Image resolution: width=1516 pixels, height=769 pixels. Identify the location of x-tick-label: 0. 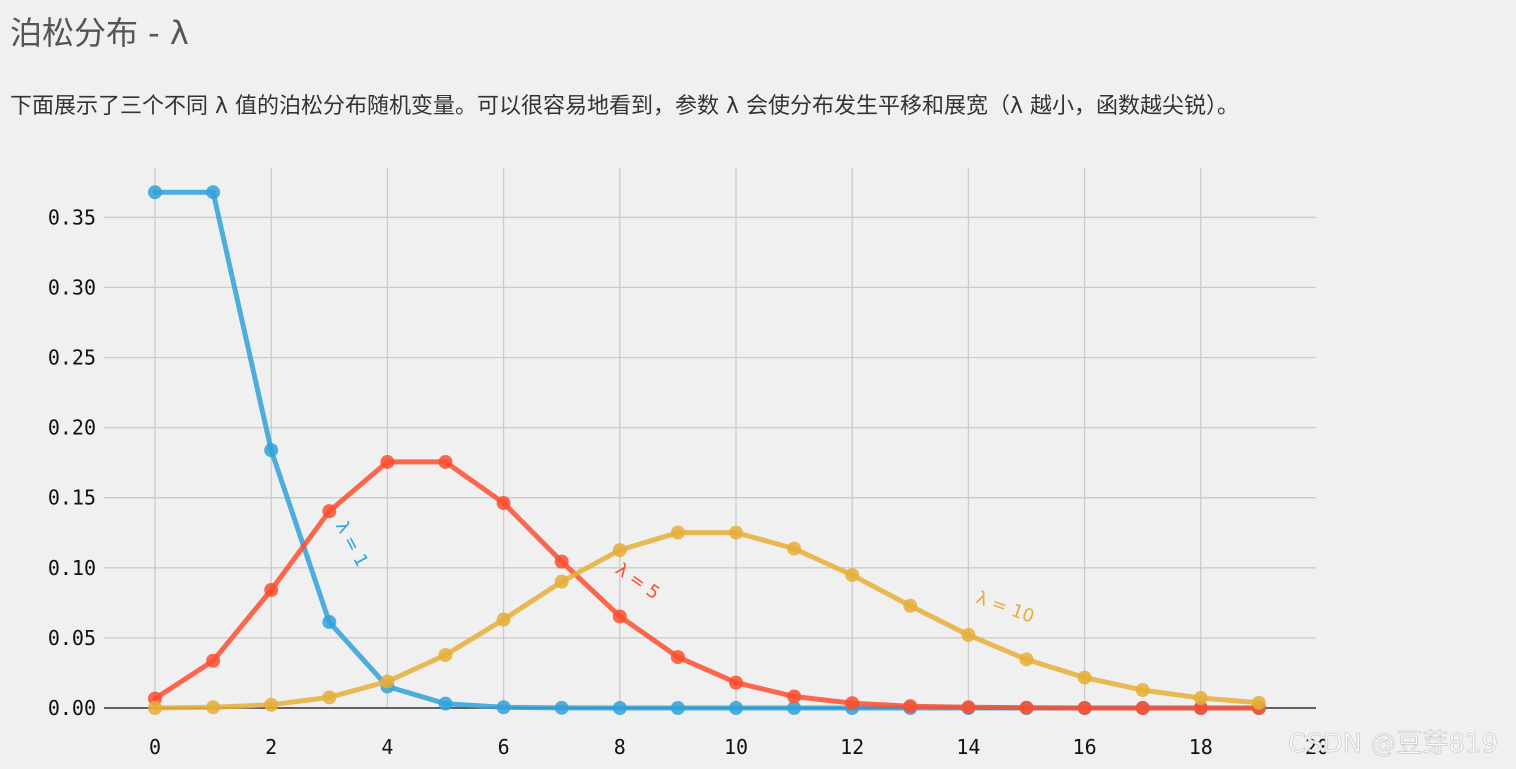
(155, 747).